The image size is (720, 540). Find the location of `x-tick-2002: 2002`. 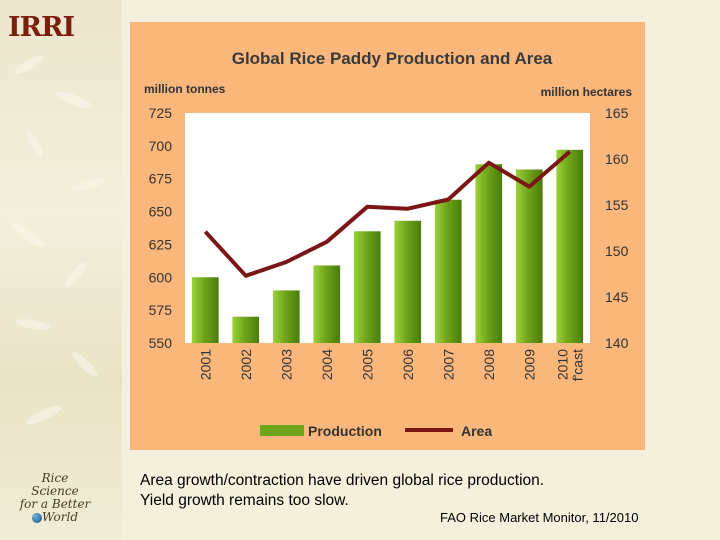

x-tick-2002: 2002 is located at coordinates (246, 364).